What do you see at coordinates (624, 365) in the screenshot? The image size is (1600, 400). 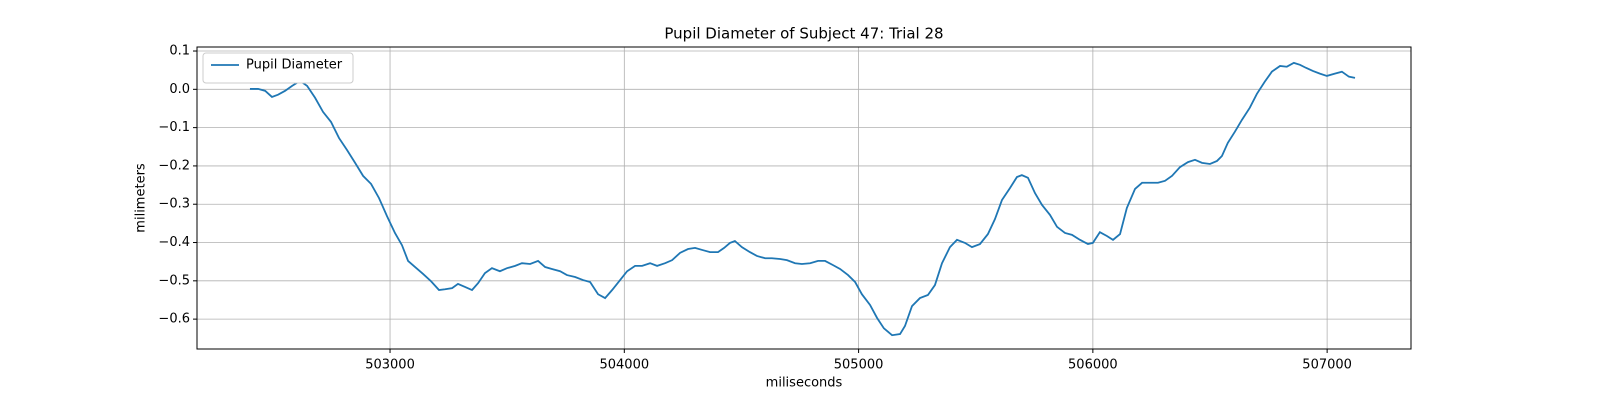 I see `x-tick-label: 504000` at bounding box center [624, 365].